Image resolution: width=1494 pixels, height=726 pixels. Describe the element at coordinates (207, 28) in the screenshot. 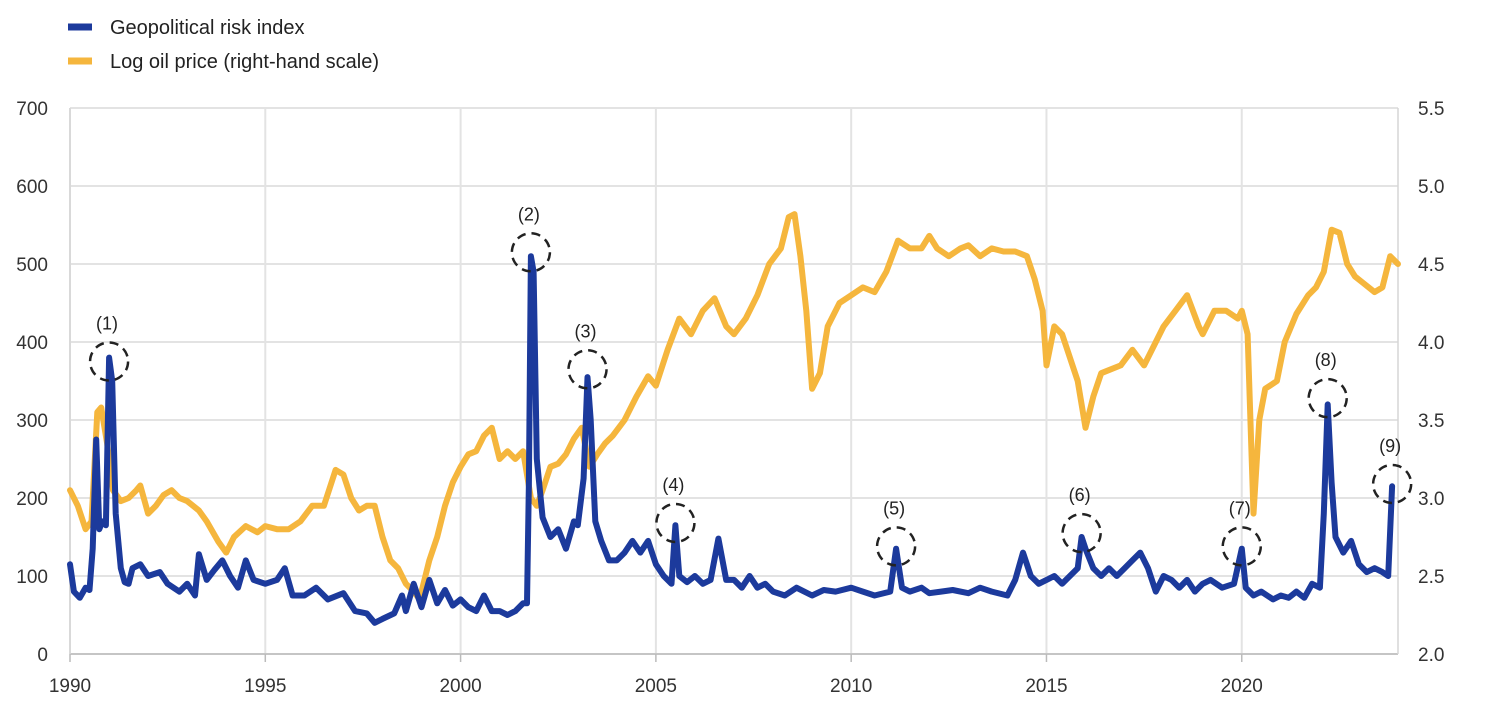

I see `legend-label: Geopolitical risk index` at that location.